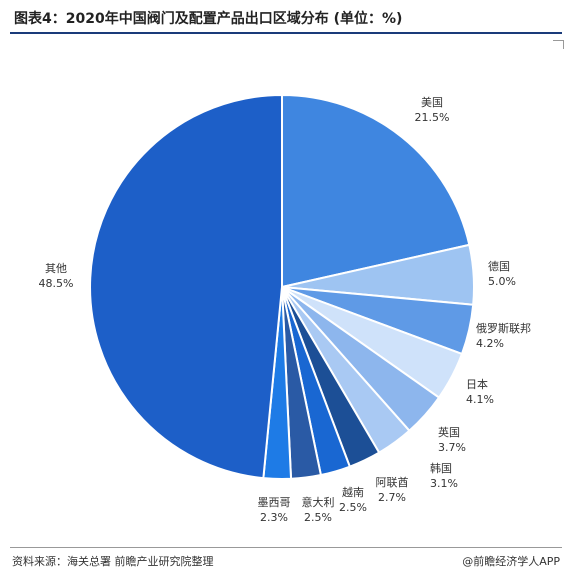 The image size is (572, 582). Describe the element at coordinates (286, 547) in the screenshot. I see `footer-rule` at that location.